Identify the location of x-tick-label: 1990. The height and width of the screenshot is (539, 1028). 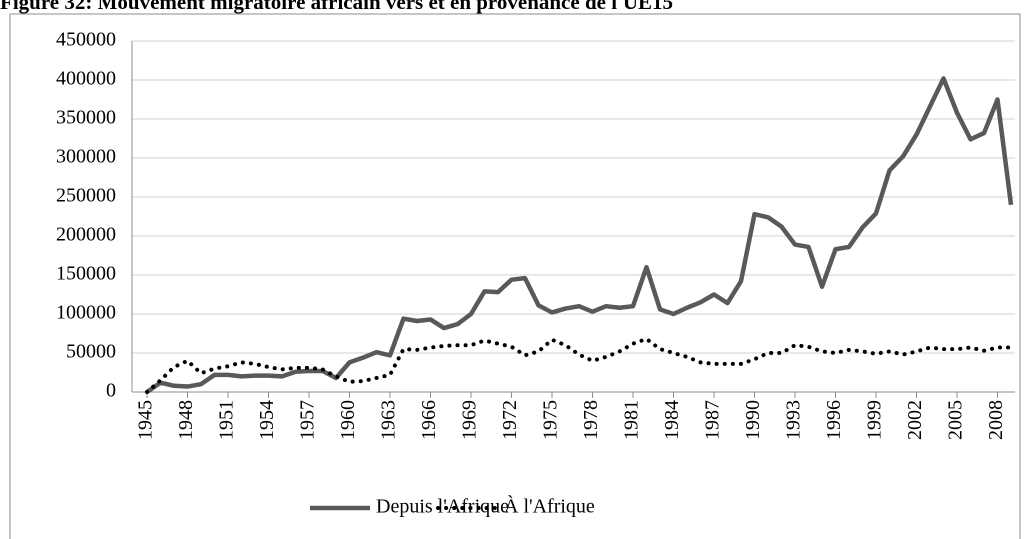
(753, 420).